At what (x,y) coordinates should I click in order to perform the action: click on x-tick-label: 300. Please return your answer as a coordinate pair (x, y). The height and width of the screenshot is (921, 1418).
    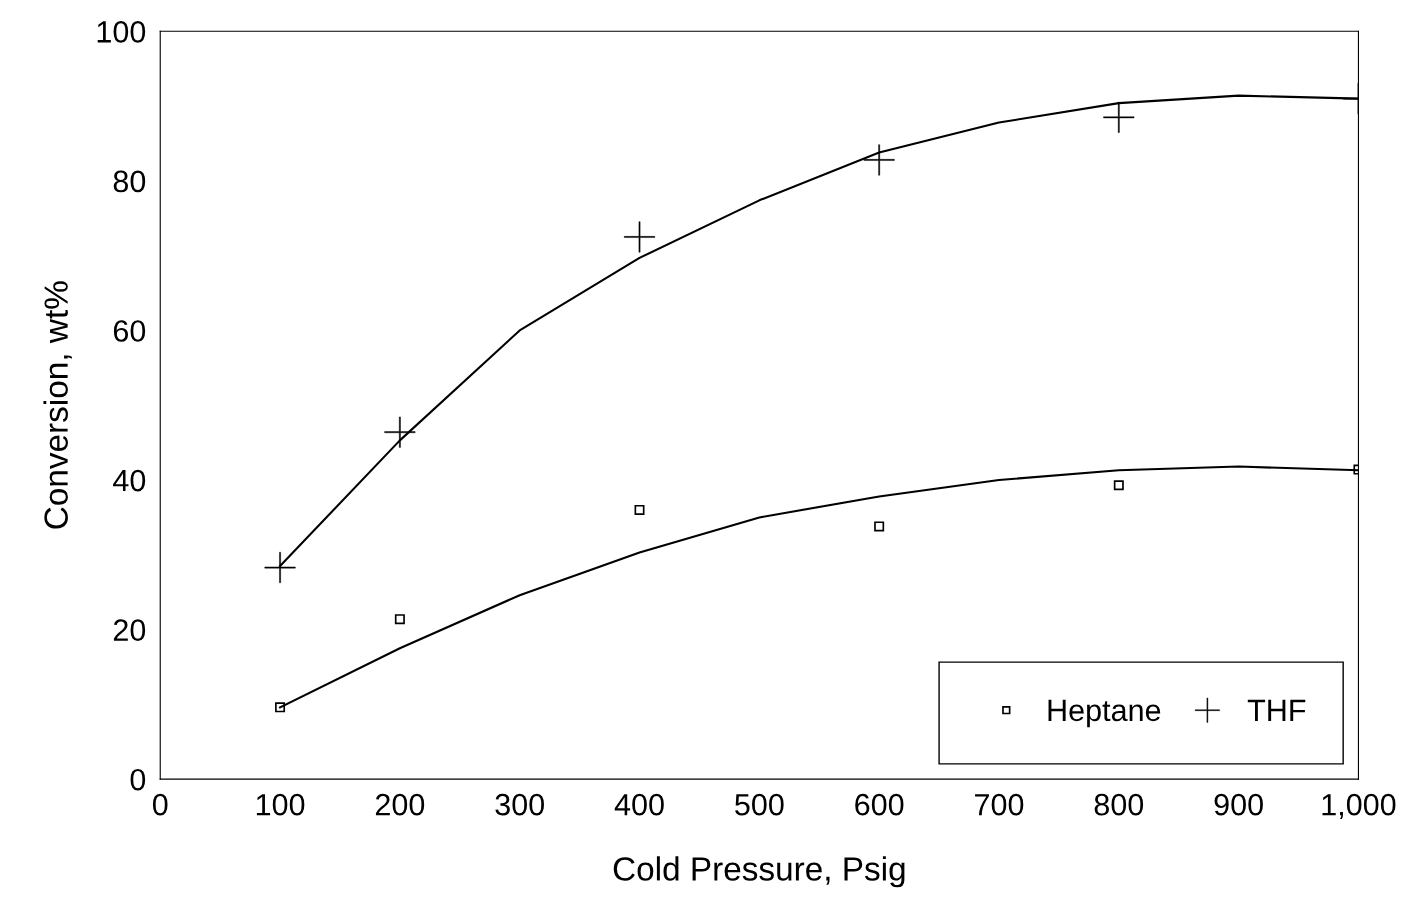
    Looking at the image, I should click on (519, 804).